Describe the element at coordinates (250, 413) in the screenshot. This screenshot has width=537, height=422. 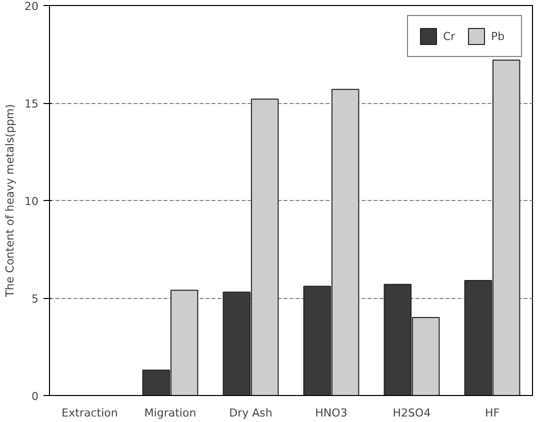
I see `x-tick-label: Dry Ash` at that location.